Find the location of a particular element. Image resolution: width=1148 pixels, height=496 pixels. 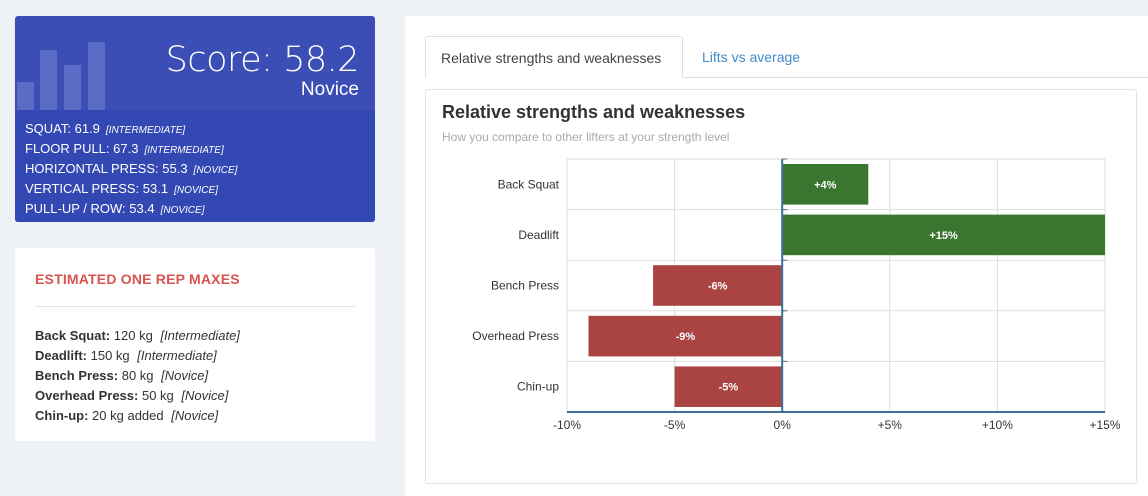

lift-value: 120 kg is located at coordinates (133, 335).